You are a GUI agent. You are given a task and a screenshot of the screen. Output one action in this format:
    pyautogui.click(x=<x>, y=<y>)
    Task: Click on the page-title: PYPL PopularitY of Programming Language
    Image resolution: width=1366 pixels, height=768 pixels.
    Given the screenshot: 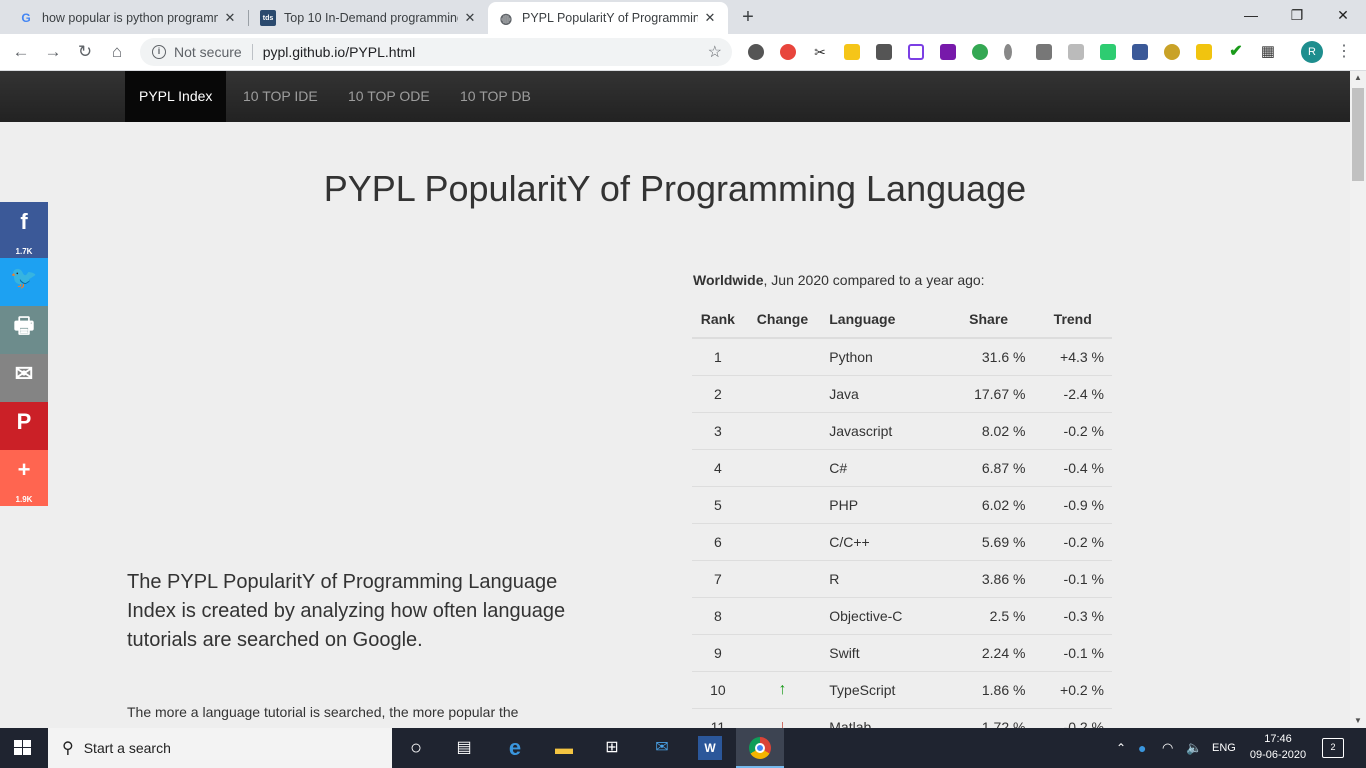 What is the action you would take?
    pyautogui.click(x=675, y=188)
    